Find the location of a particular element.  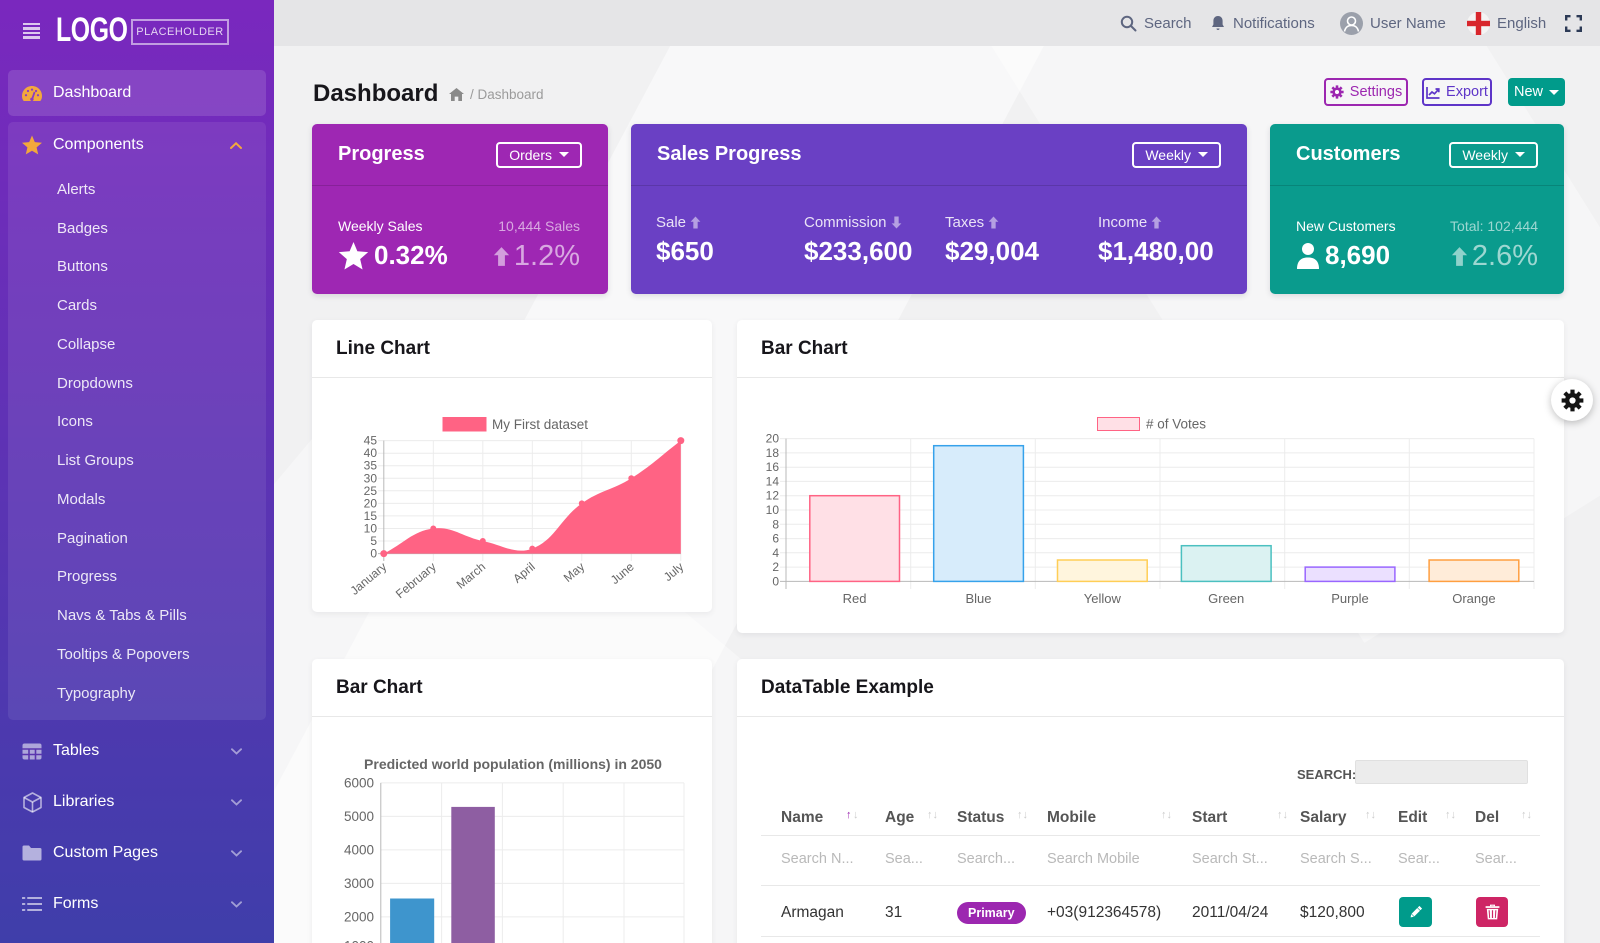

svg-text: 30 is located at coordinates (371, 478).